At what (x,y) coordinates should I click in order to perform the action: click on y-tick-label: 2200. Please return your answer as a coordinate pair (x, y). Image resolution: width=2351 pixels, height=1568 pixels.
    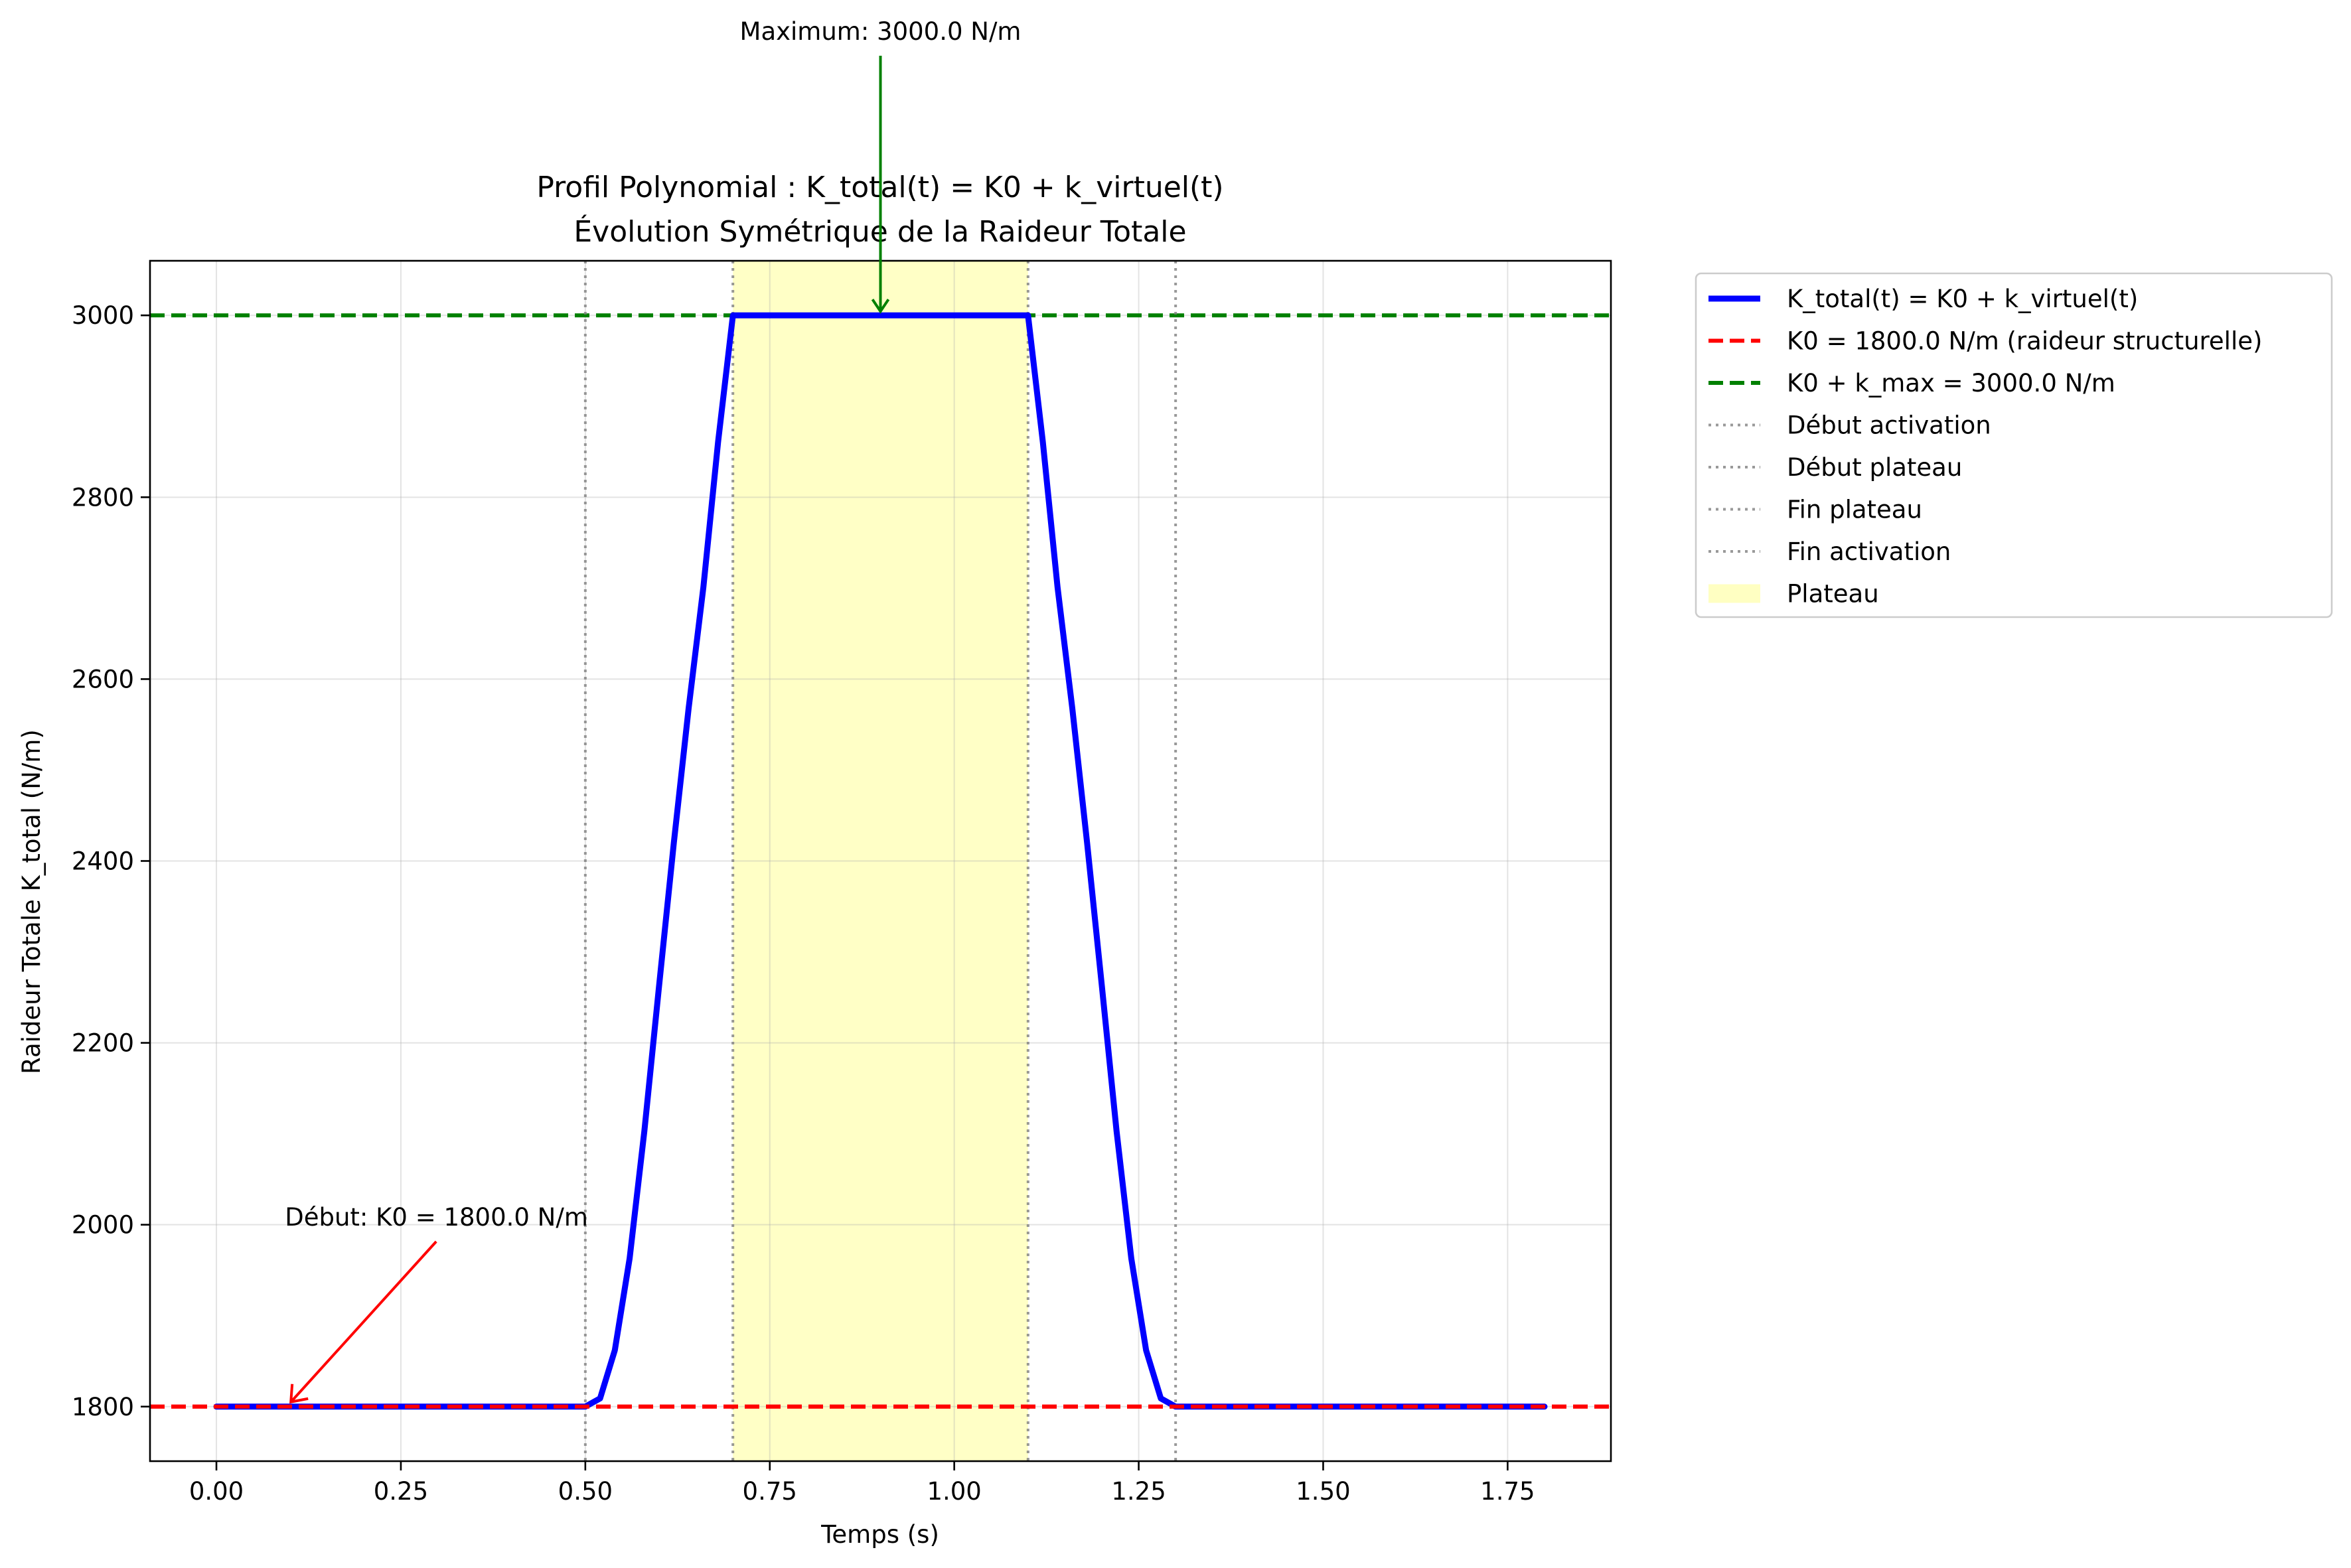
    Looking at the image, I should click on (103, 1043).